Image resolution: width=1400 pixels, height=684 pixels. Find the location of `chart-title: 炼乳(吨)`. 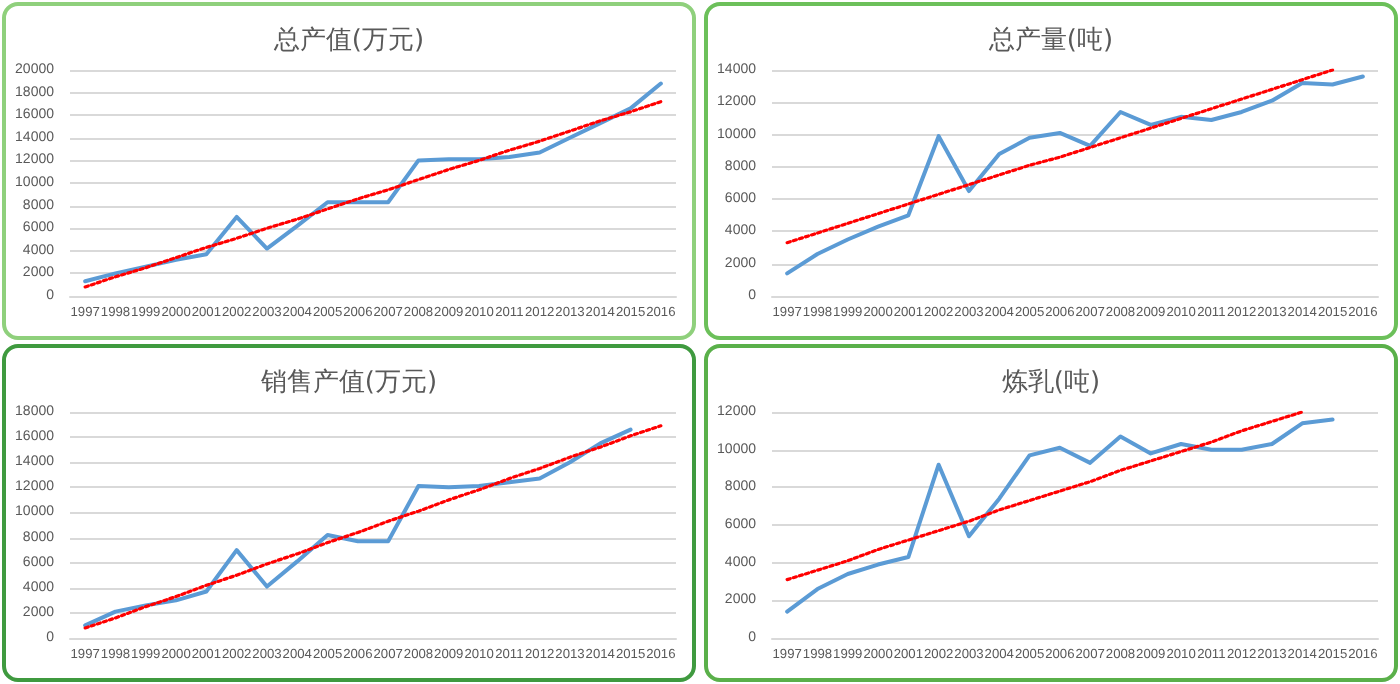

chart-title: 炼乳(吨) is located at coordinates (1051, 383).